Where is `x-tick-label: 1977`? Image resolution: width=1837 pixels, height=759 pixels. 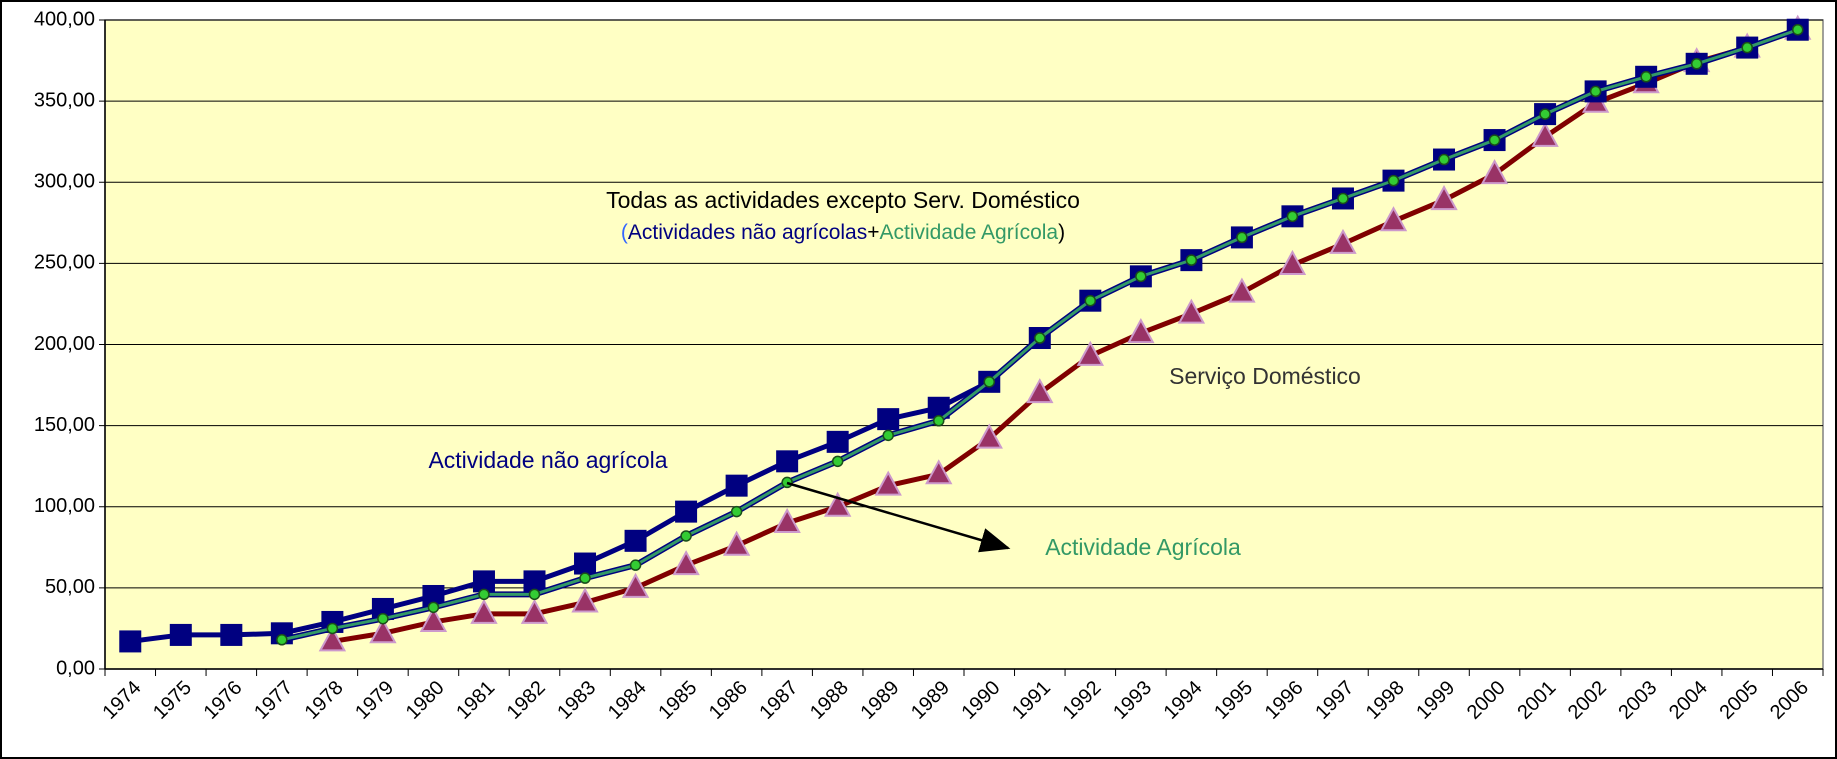 x-tick-label: 1977 is located at coordinates (273, 700).